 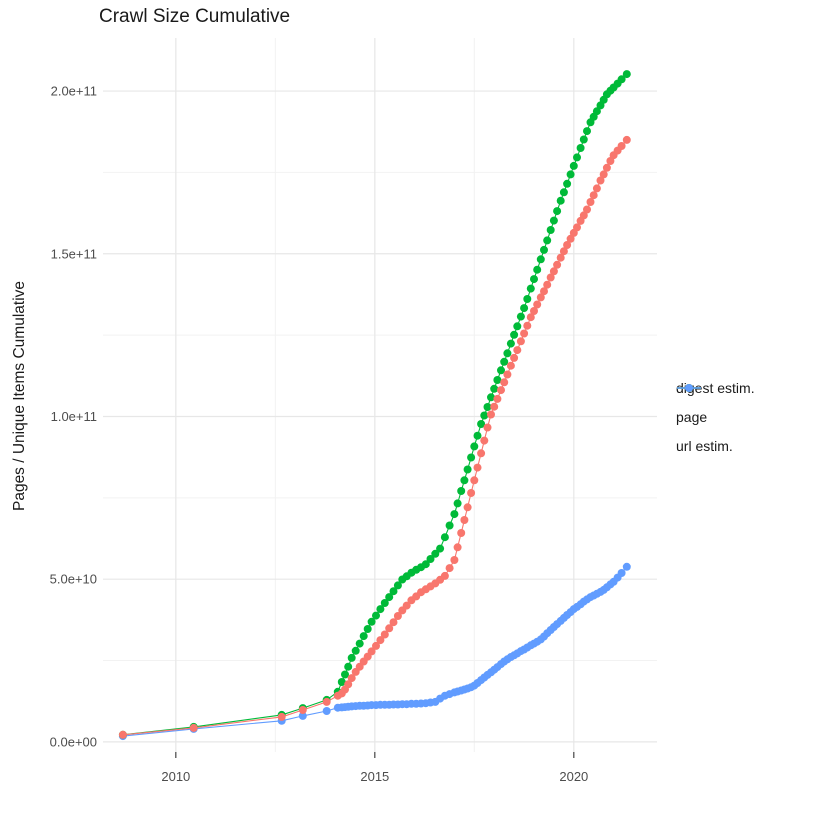 I want to click on legend-item-url-estim-: url estim., so click(x=715, y=419).